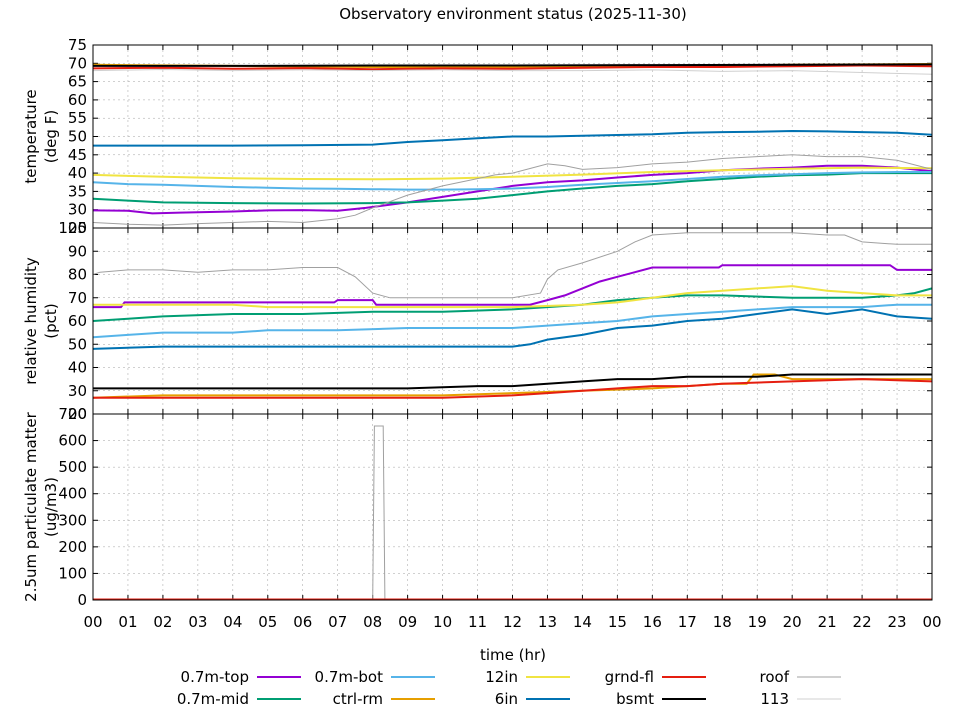 This screenshot has height=720, width=960. I want to click on x-tick-label: 07, so click(337, 622).